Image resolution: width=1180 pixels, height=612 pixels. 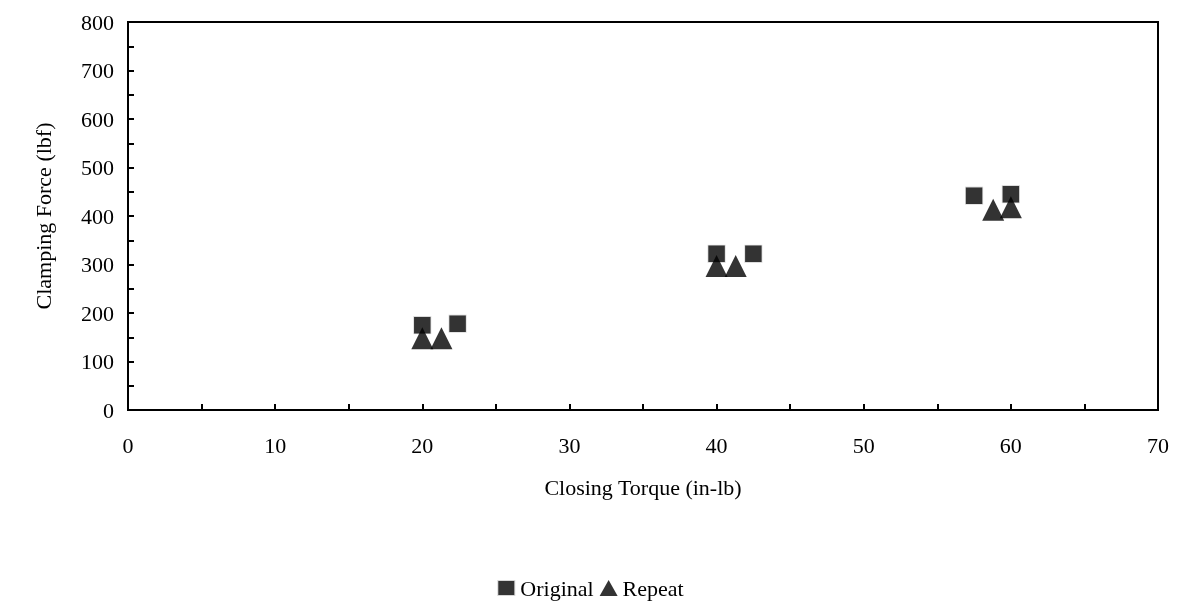 I want to click on y-tick-label: 300, so click(x=97, y=264).